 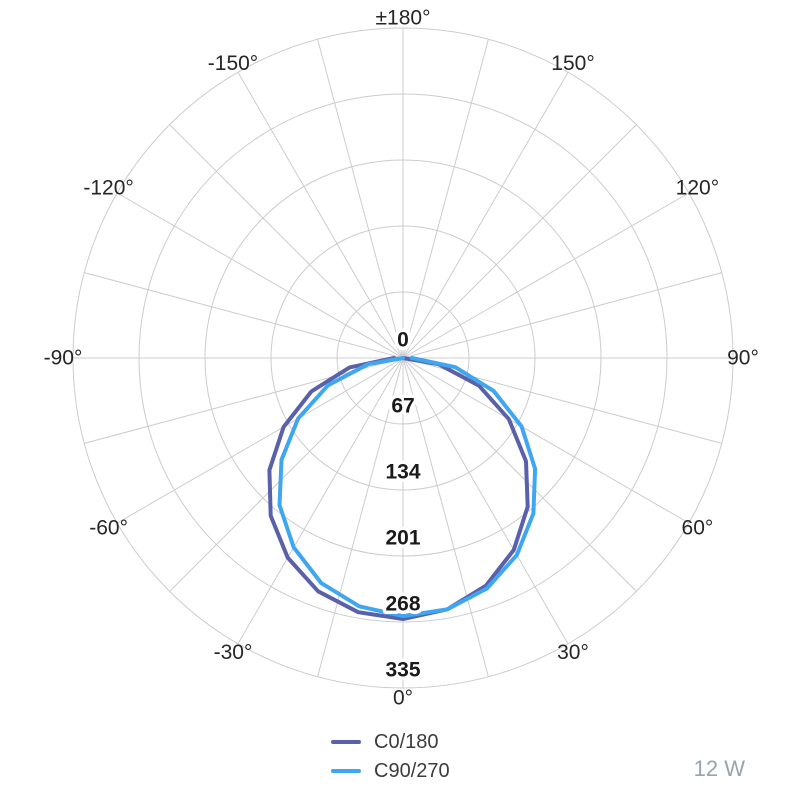 What do you see at coordinates (402, 538) in the screenshot?
I see `radial-tick-label: 201` at bounding box center [402, 538].